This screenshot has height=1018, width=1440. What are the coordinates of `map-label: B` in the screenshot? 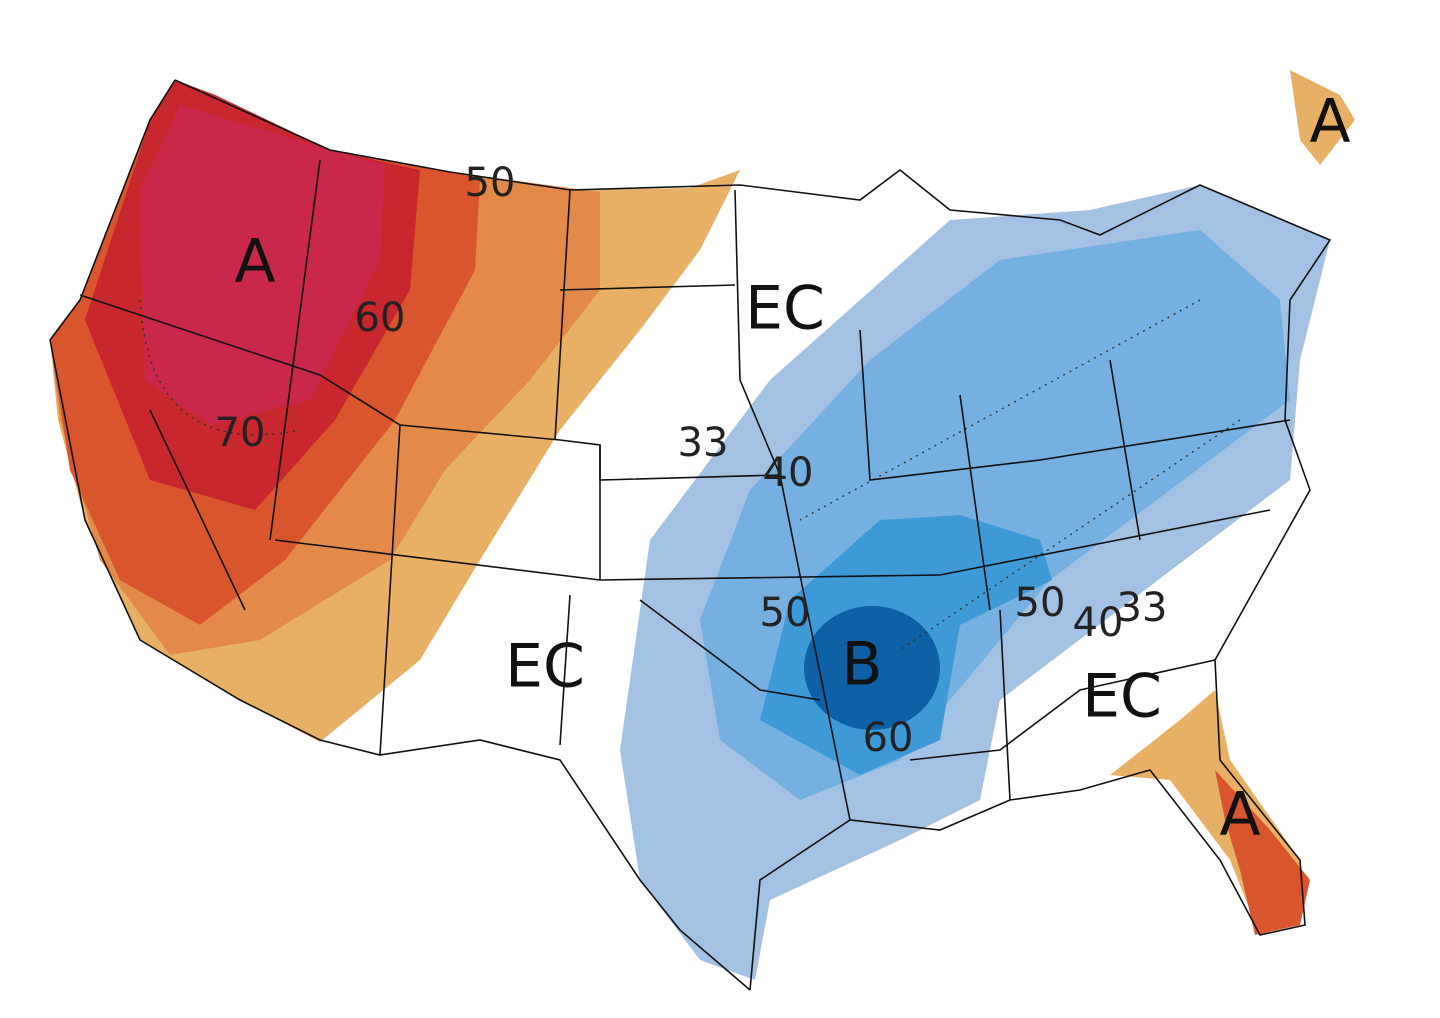 It's located at (861, 665).